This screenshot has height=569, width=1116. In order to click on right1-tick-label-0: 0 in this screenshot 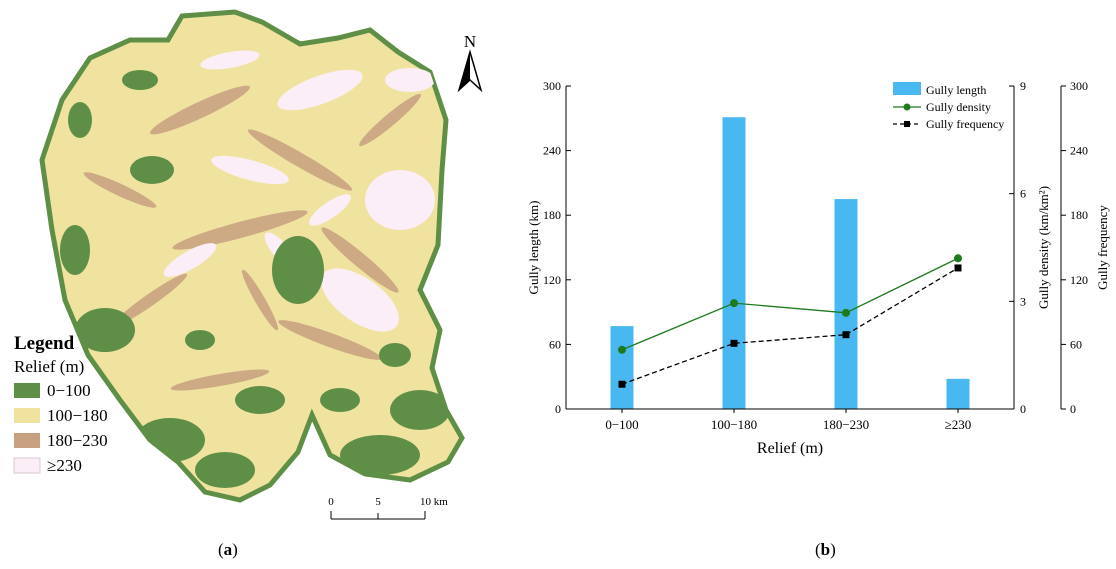, I will do `click(1023, 409)`.